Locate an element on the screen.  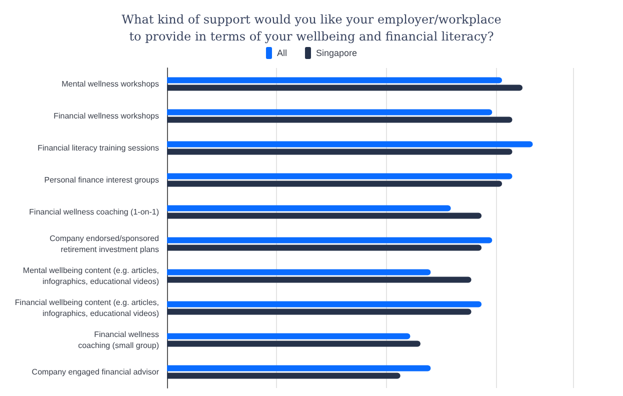
y-tick-label: Personal finance interest groups is located at coordinates (101, 180).